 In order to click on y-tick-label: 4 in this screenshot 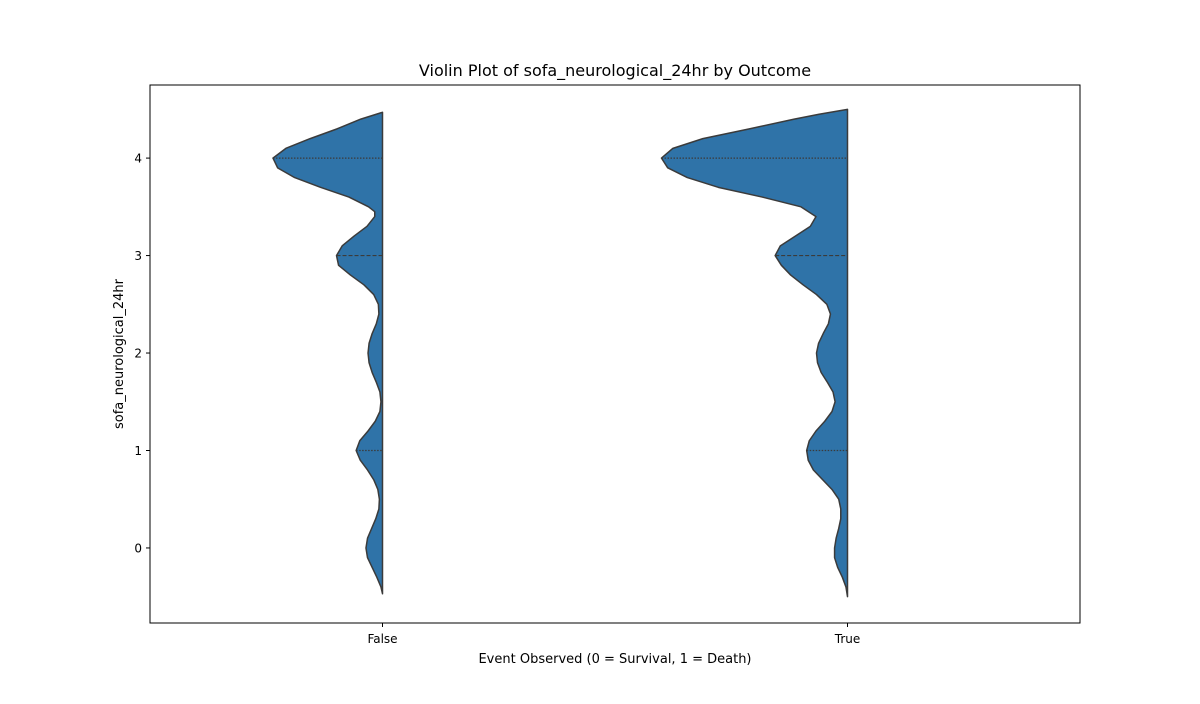, I will do `click(138, 159)`.